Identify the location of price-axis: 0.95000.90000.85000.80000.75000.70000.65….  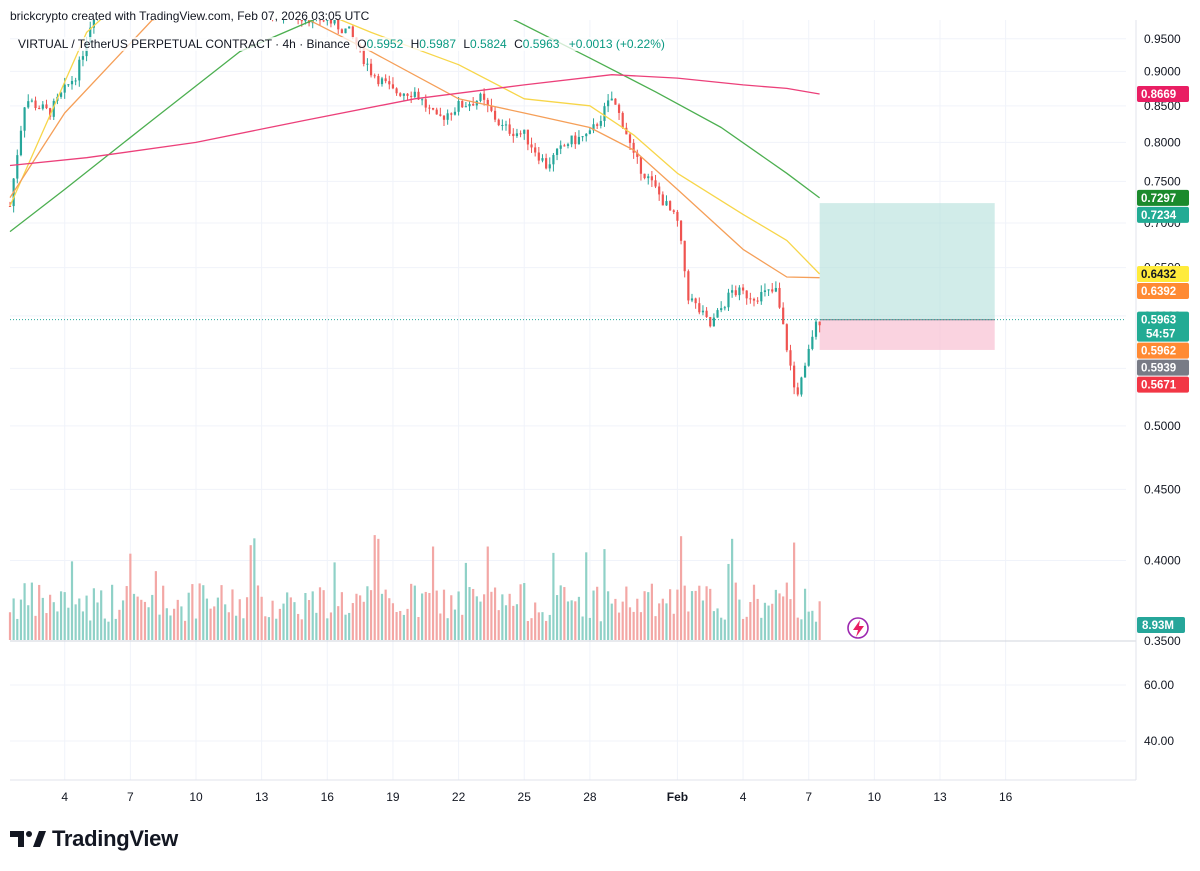
(1168, 400).